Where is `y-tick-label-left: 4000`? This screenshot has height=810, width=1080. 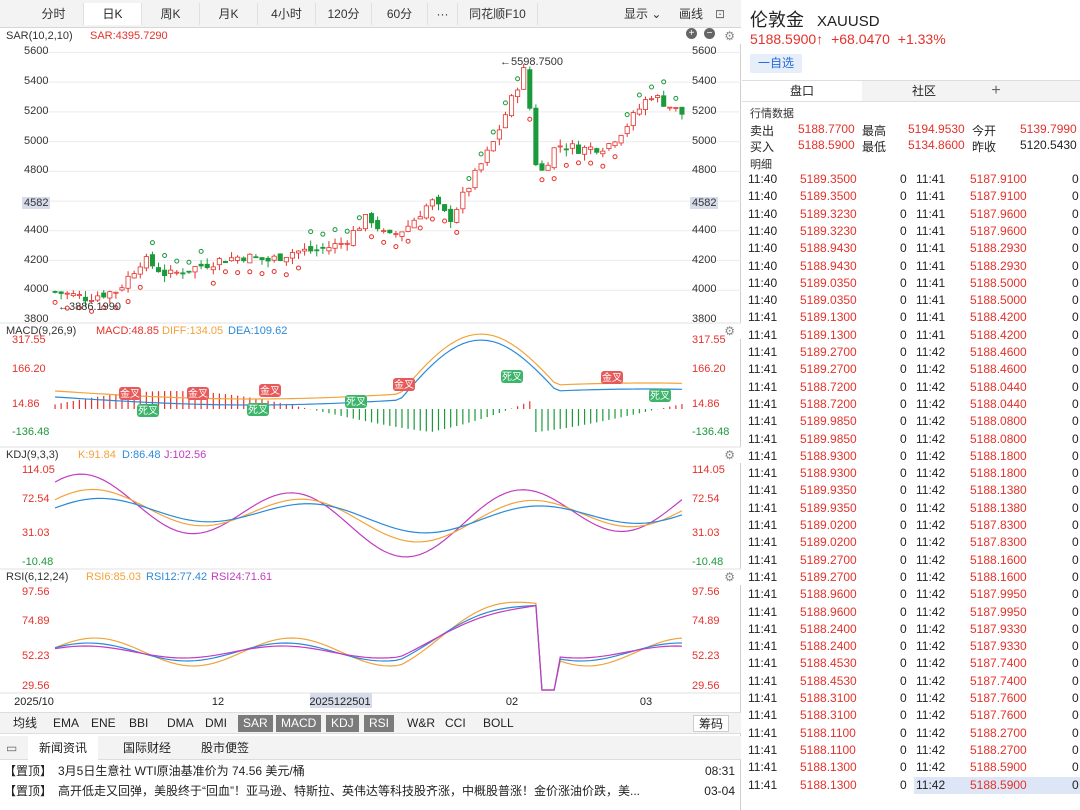 y-tick-label-left: 4000 is located at coordinates (36, 289).